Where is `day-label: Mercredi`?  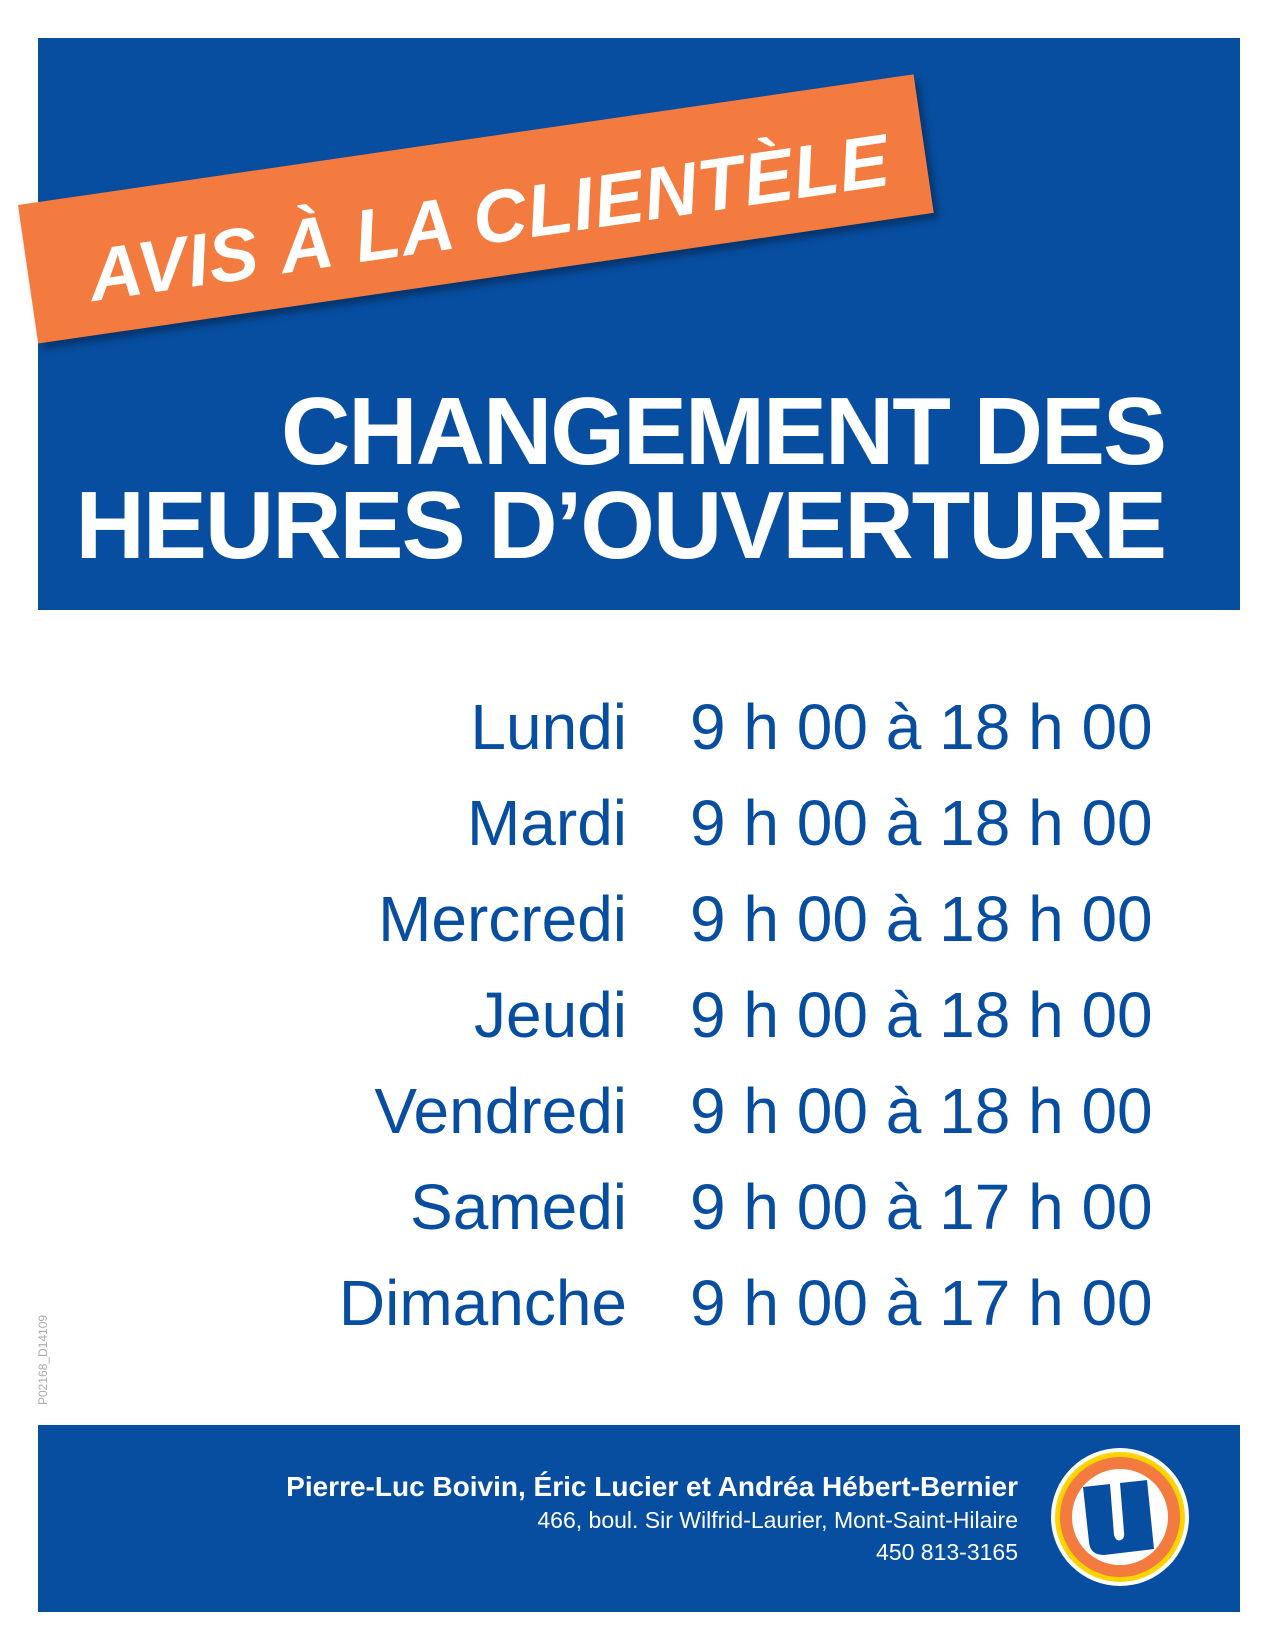 day-label: Mercredi is located at coordinates (502, 919).